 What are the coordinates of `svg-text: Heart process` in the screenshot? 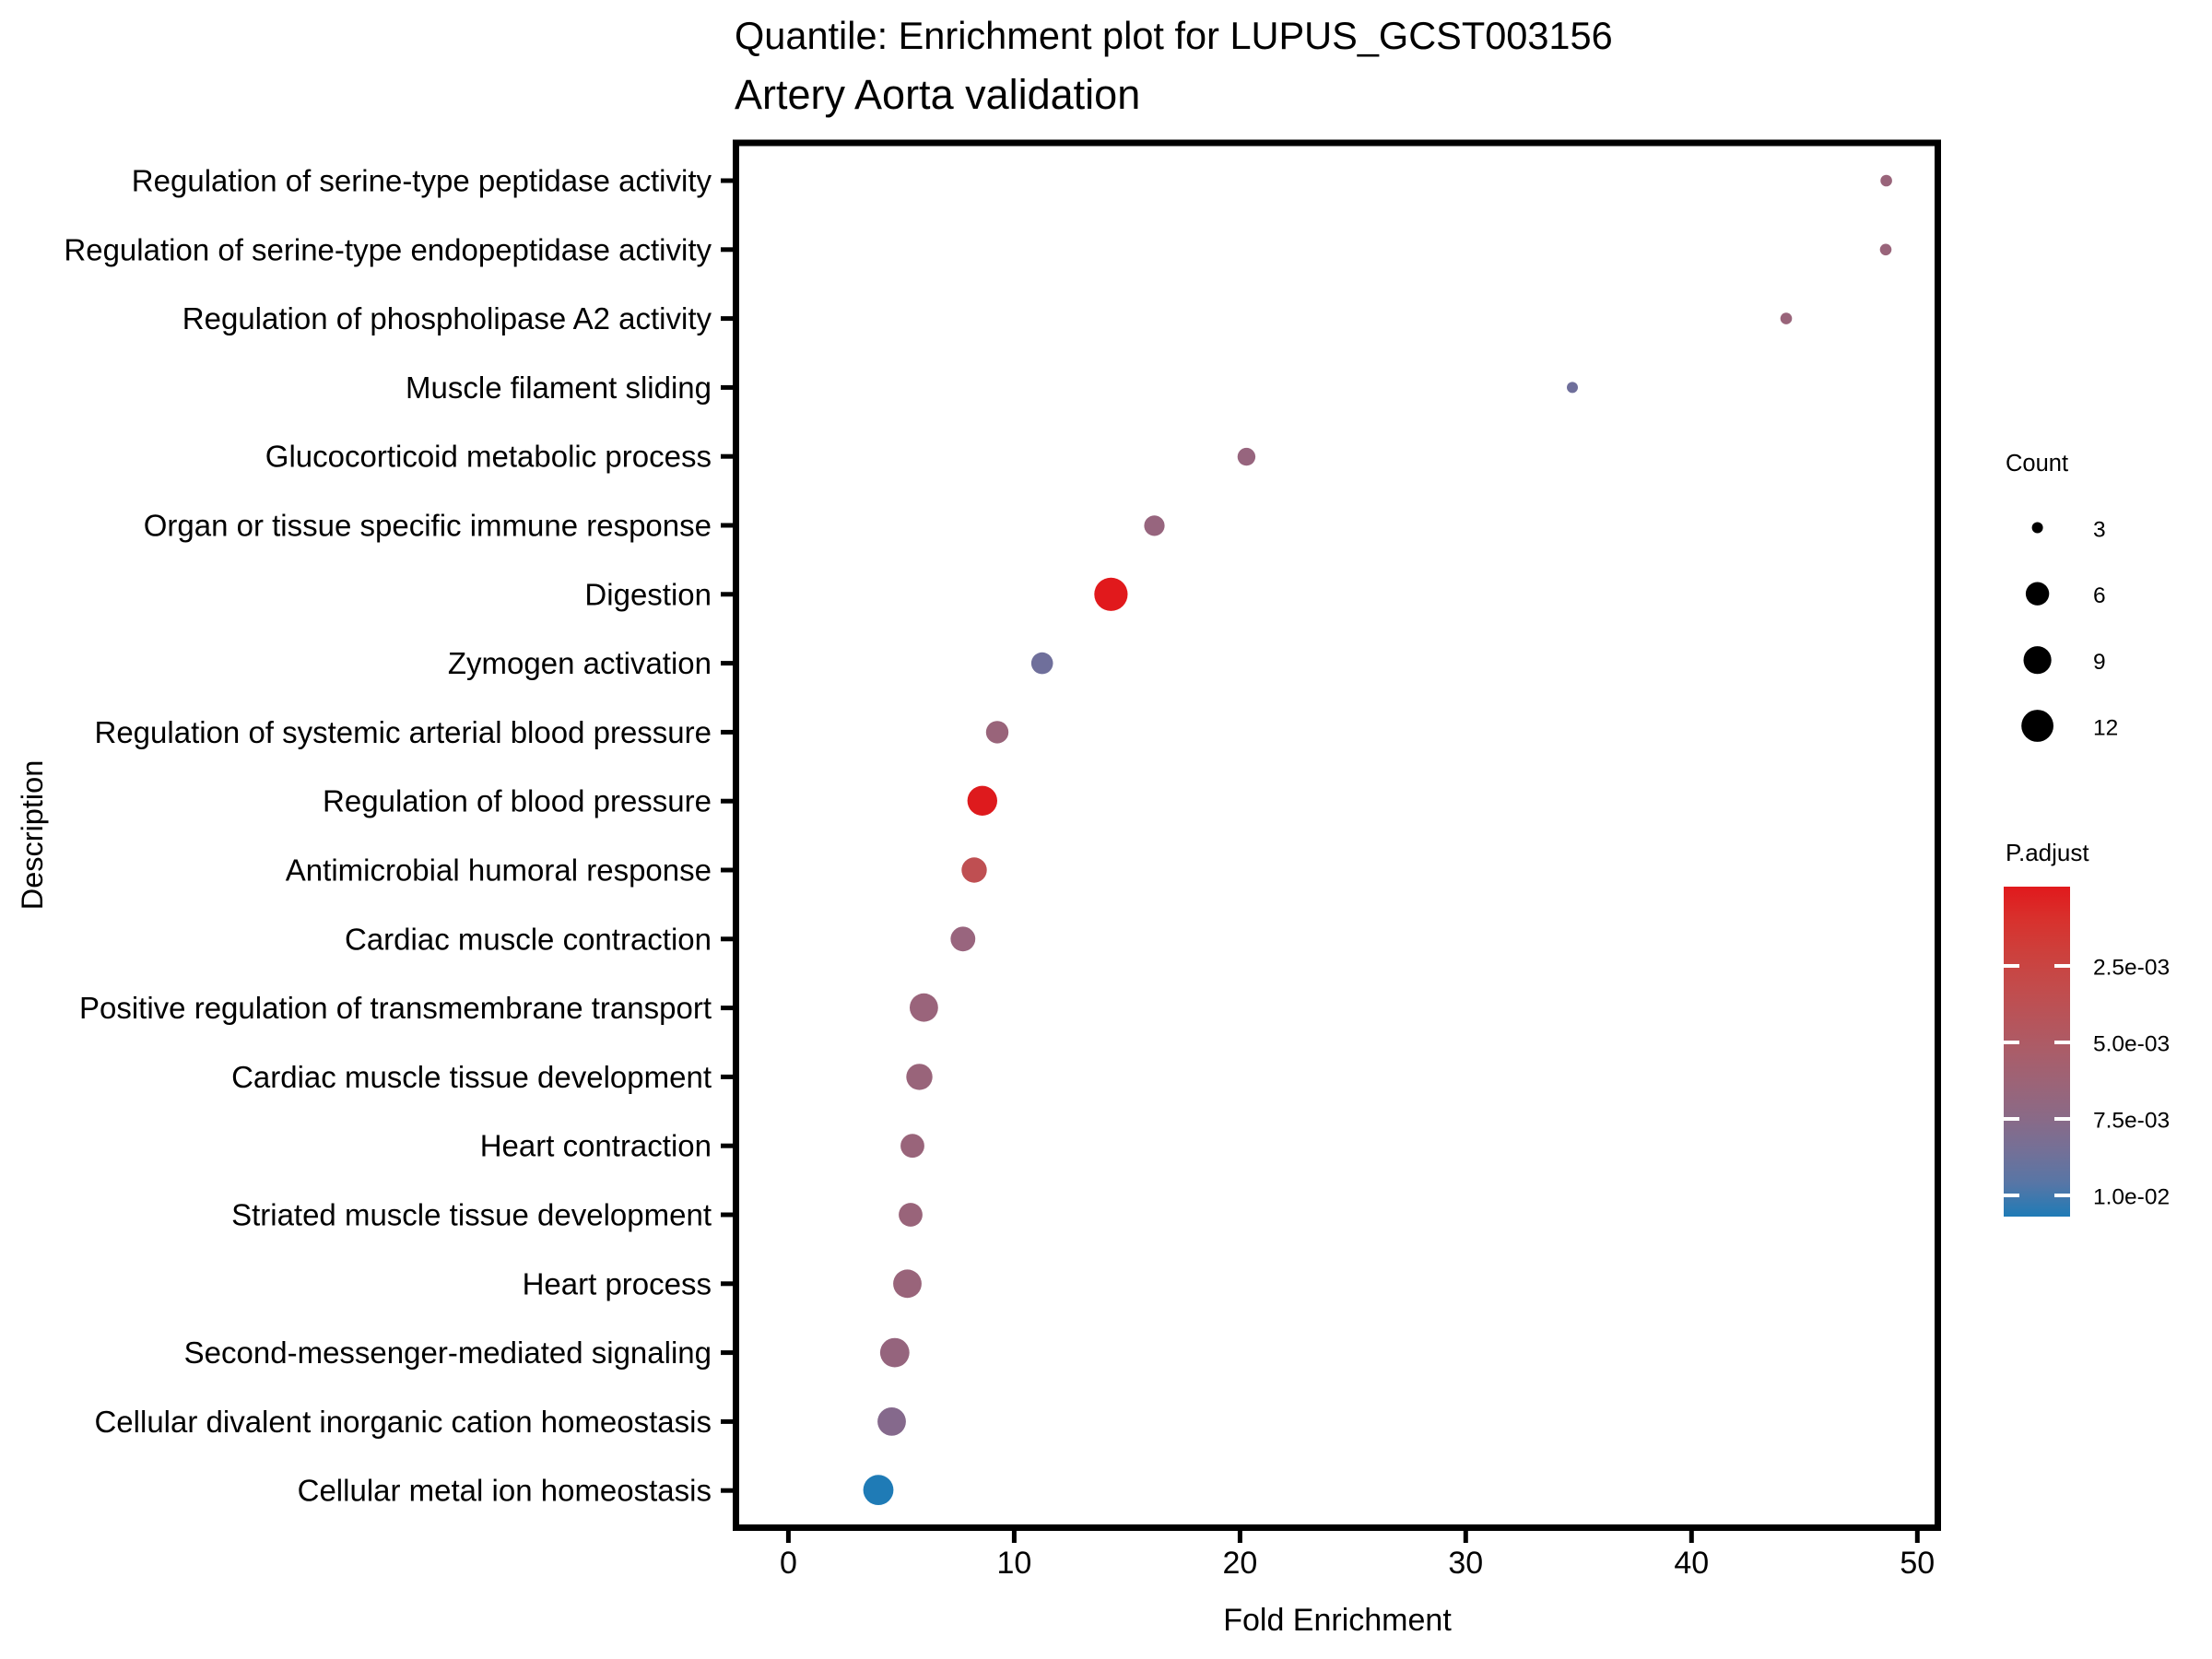 It's located at (617, 1283).